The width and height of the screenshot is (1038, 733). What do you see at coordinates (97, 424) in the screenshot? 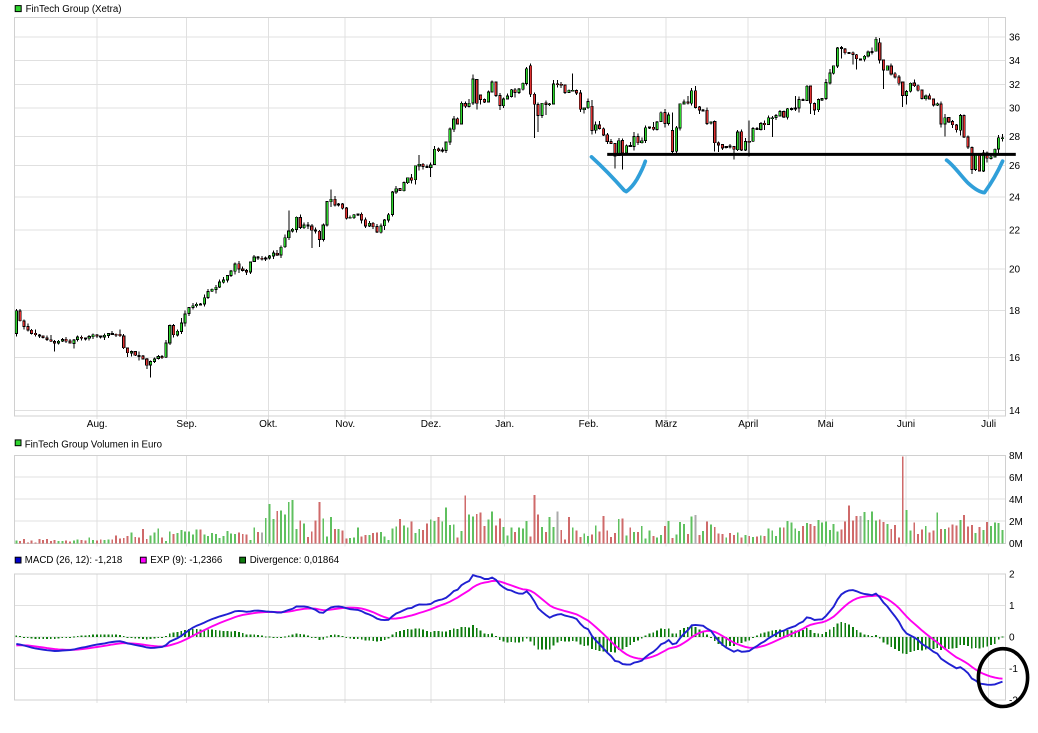
I see `svg-text: Aug.` at bounding box center [97, 424].